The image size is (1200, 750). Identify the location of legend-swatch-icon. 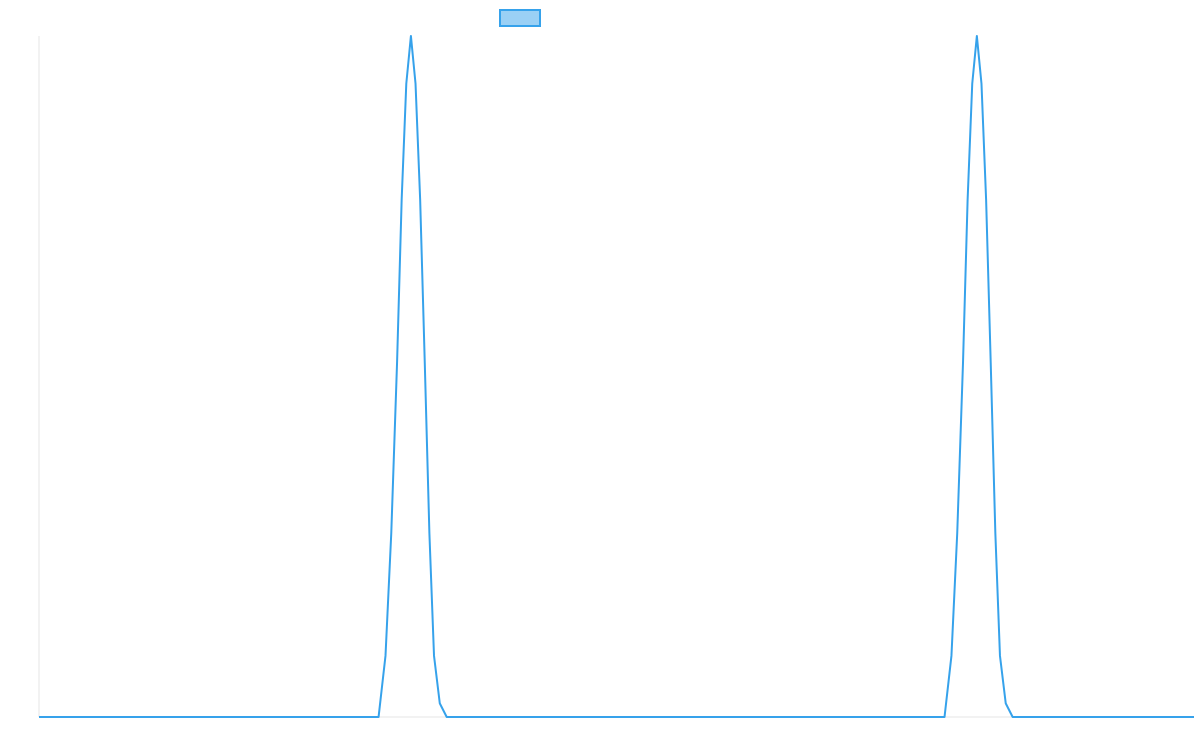
(520, 18).